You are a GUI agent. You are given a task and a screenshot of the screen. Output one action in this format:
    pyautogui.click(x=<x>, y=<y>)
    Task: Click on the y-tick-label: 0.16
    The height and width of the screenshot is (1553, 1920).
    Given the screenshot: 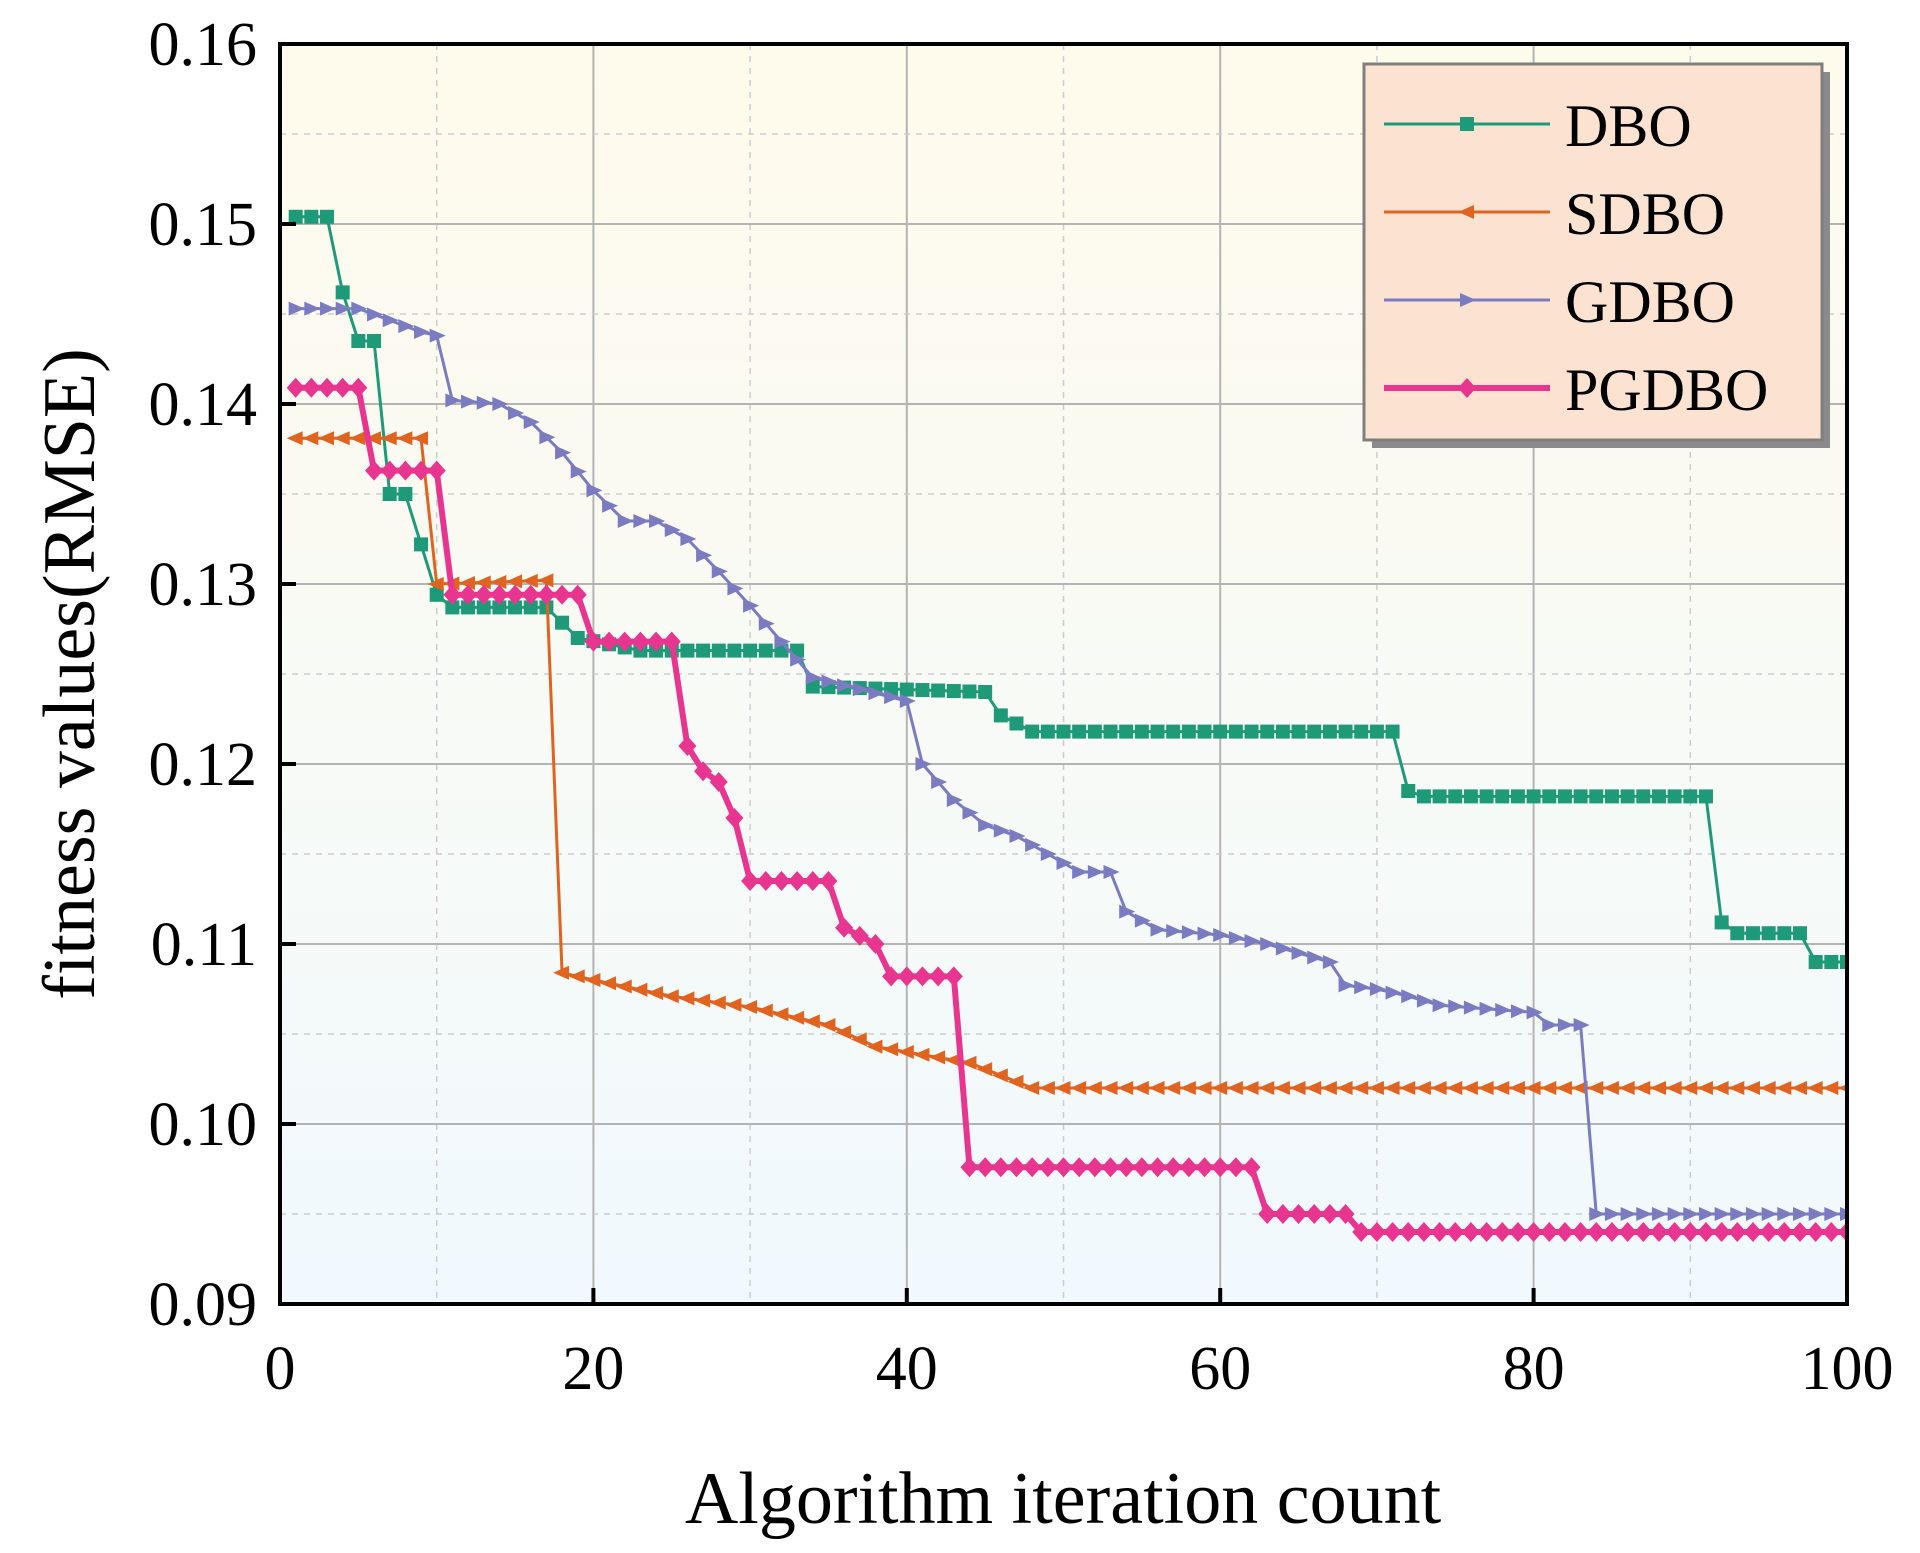 What is the action you would take?
    pyautogui.click(x=203, y=45)
    